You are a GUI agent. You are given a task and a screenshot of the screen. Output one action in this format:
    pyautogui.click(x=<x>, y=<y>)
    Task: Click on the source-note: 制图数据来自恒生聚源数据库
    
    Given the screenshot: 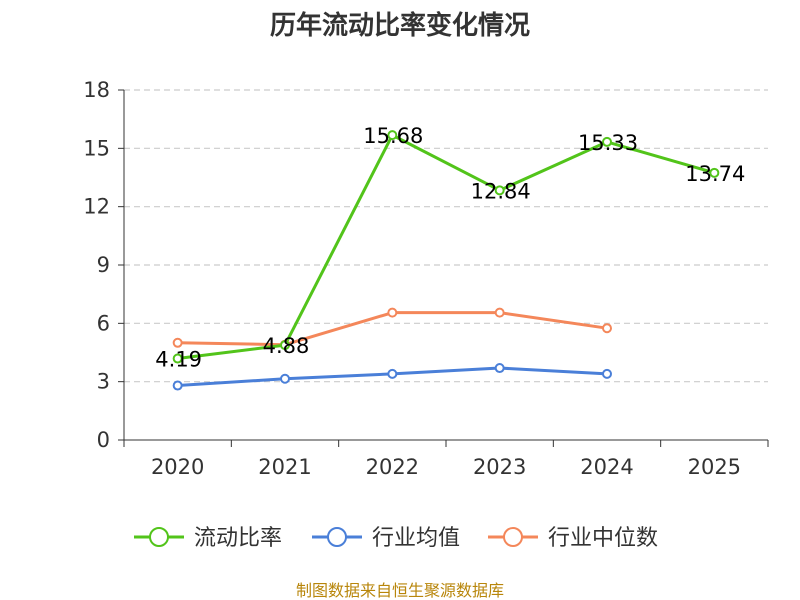 What is the action you would take?
    pyautogui.click(x=400, y=590)
    